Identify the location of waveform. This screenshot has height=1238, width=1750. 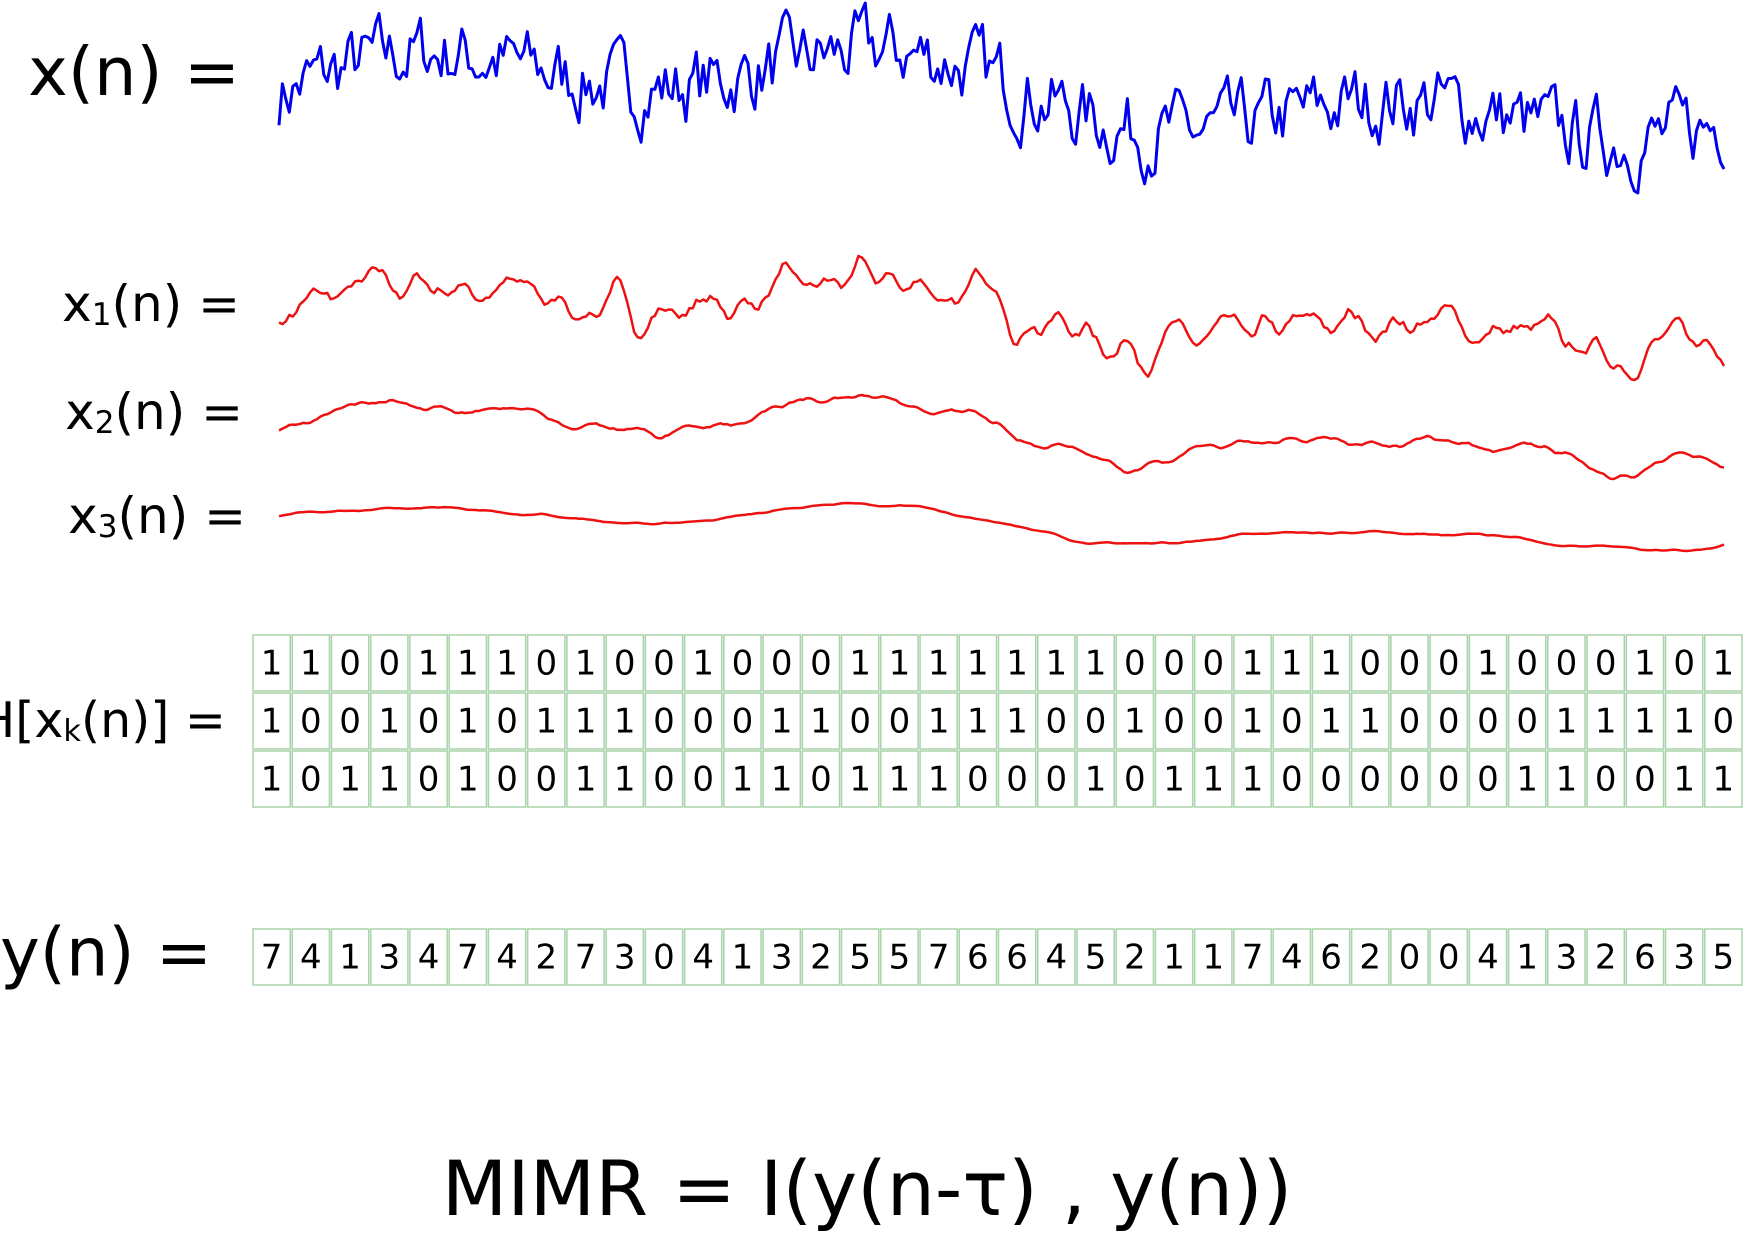
(1001, 98).